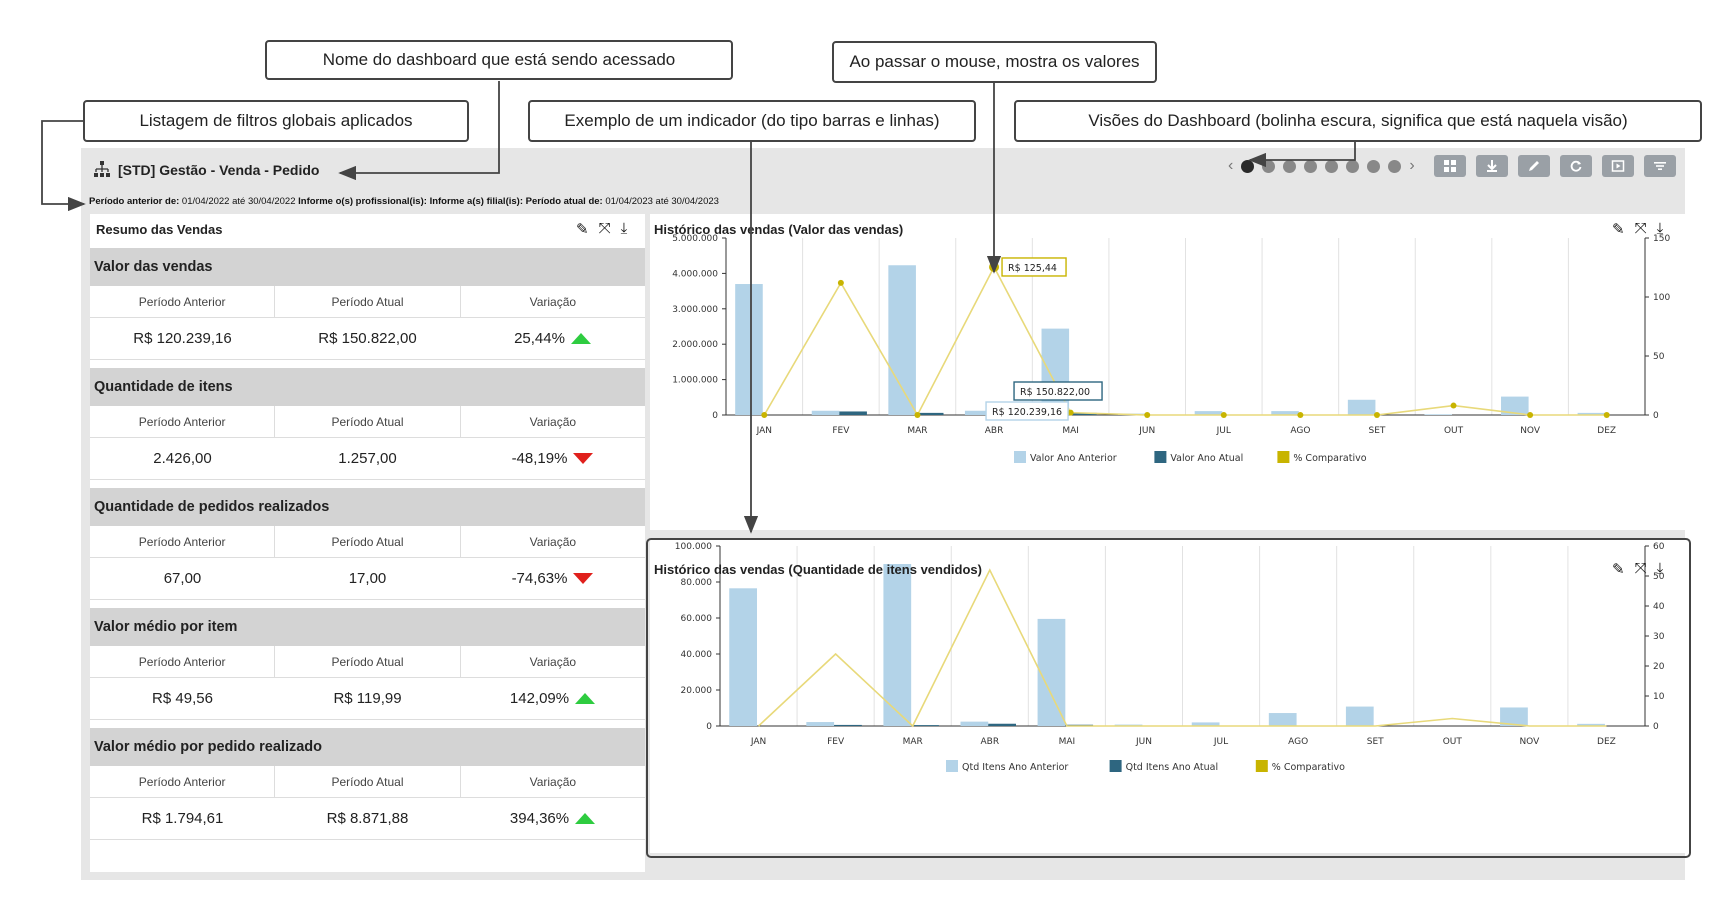 The height and width of the screenshot is (914, 1722). What do you see at coordinates (1660, 166) in the screenshot?
I see `filter-icon` at bounding box center [1660, 166].